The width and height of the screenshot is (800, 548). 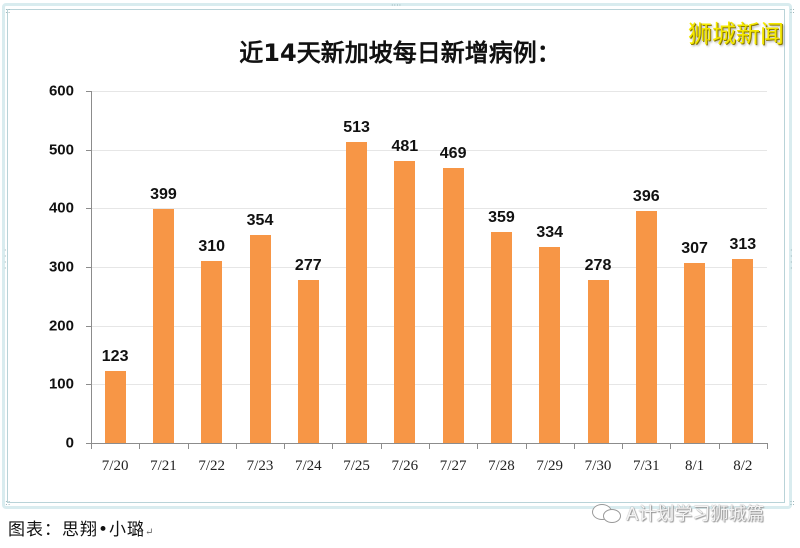 I want to click on resize-handle-bottom-right: ::, so click(x=792, y=502).